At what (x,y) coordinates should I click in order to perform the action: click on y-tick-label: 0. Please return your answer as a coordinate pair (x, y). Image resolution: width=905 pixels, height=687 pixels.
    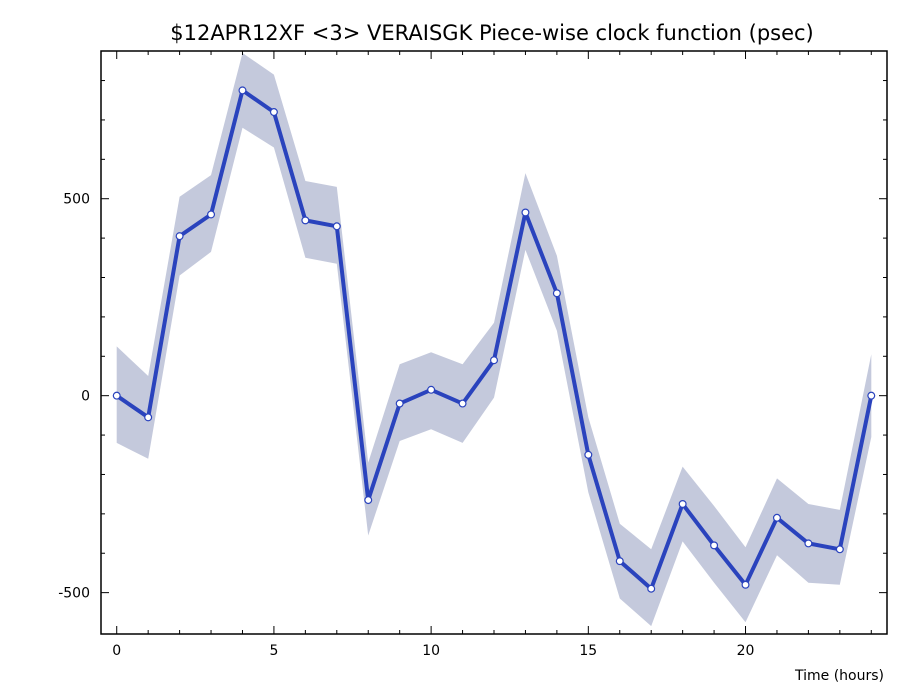
    Looking at the image, I should click on (85, 397).